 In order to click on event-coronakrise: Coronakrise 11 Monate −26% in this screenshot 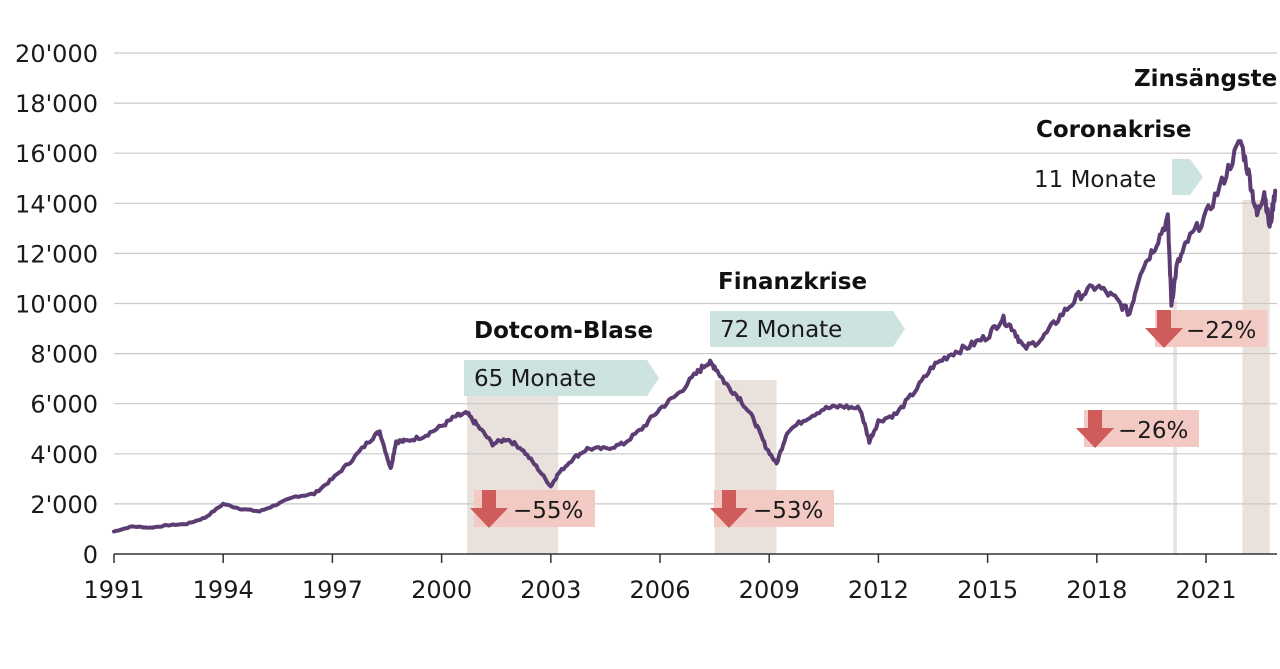, I will do `click(1118, 282)`.